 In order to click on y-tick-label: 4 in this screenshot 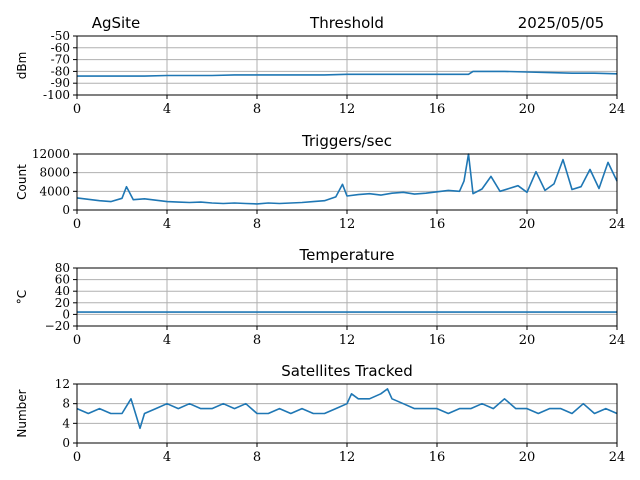, I will do `click(66, 423)`.